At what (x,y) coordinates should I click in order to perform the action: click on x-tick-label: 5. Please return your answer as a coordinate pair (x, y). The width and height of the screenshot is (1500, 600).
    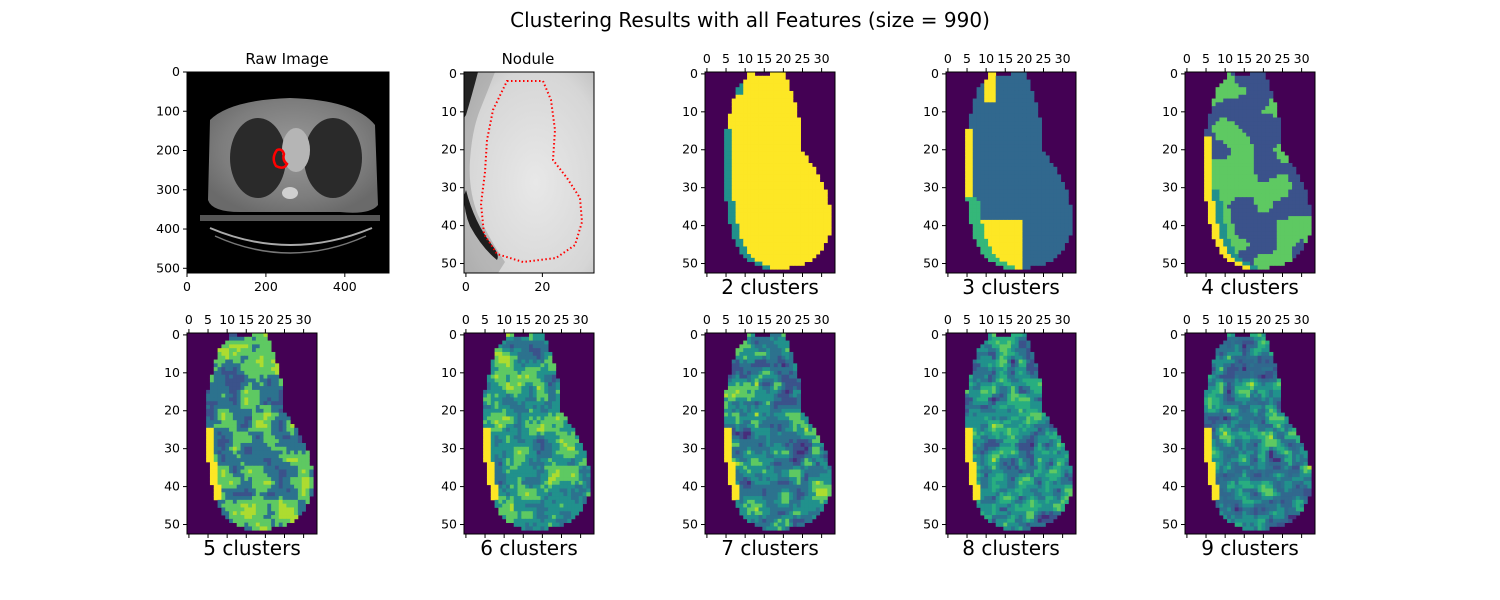
    Looking at the image, I should click on (967, 58).